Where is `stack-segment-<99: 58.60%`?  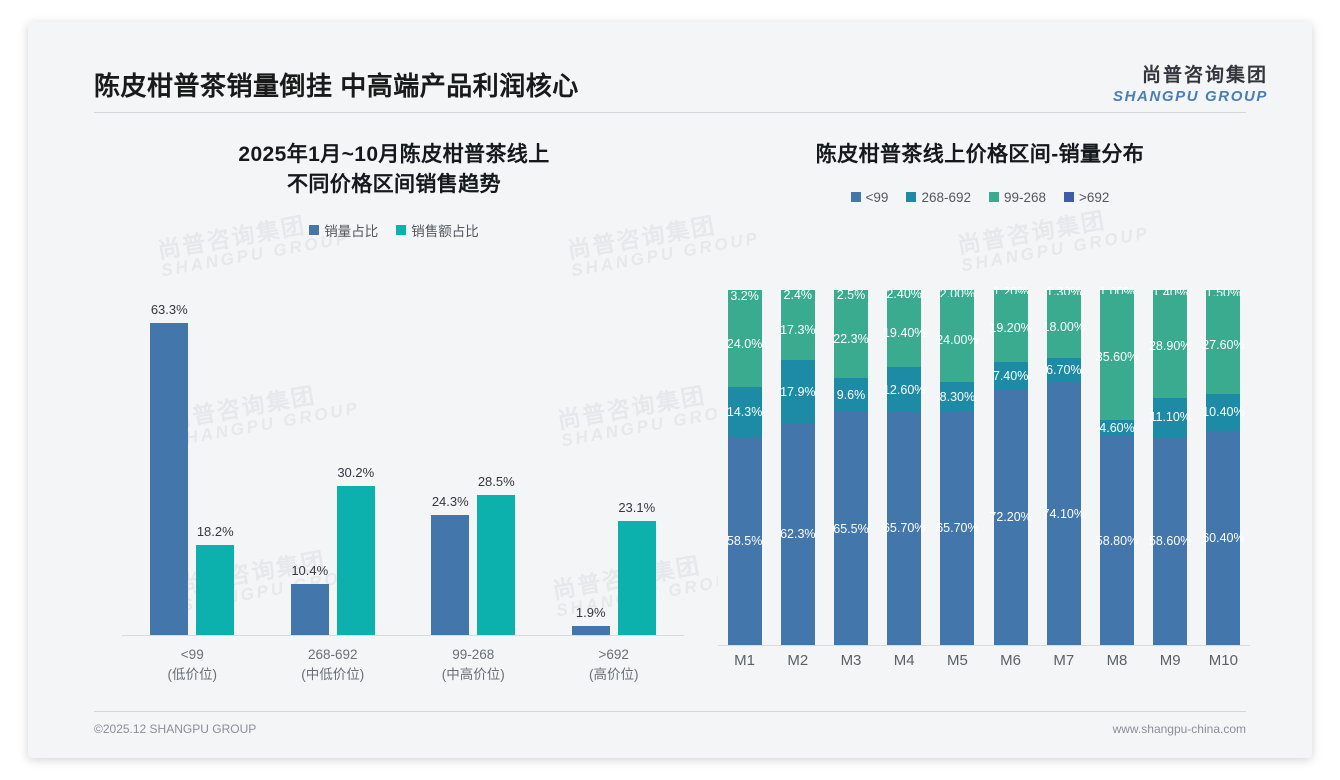 stack-segment-<99: 58.60% is located at coordinates (1170, 540).